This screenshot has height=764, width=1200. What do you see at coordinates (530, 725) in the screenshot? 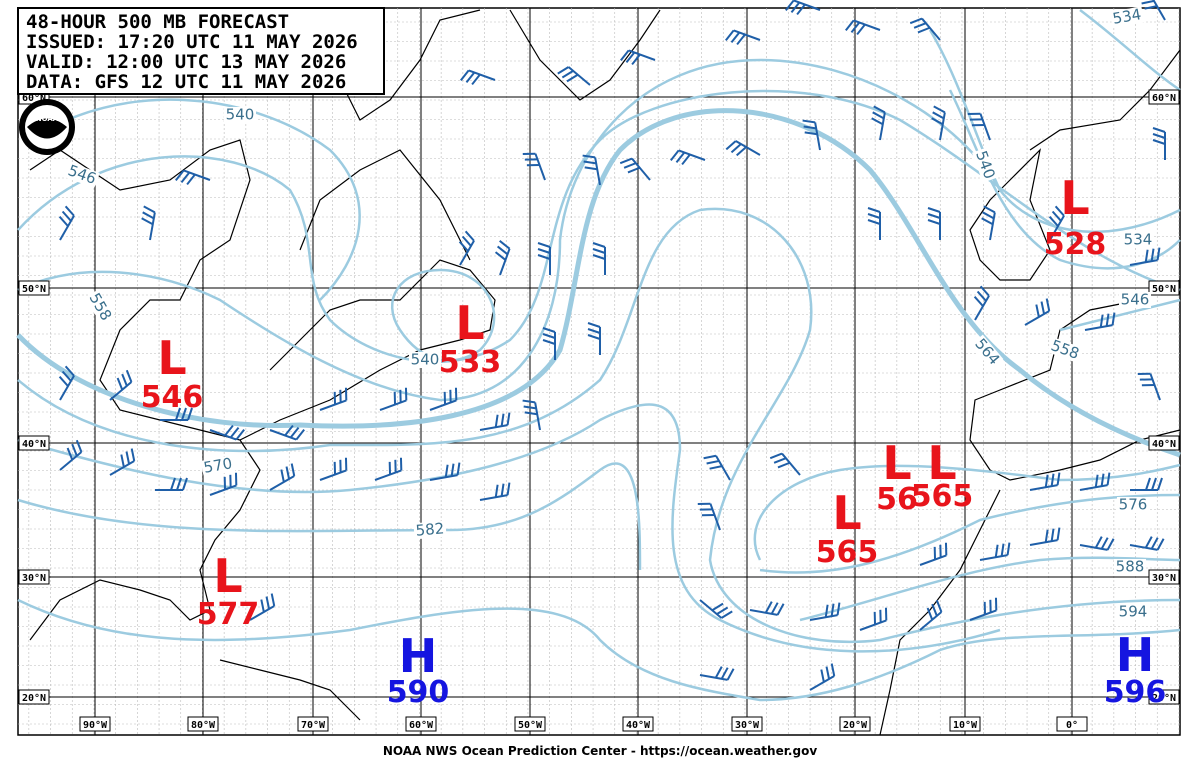
I see `geo-label: 50°W` at bounding box center [530, 725].